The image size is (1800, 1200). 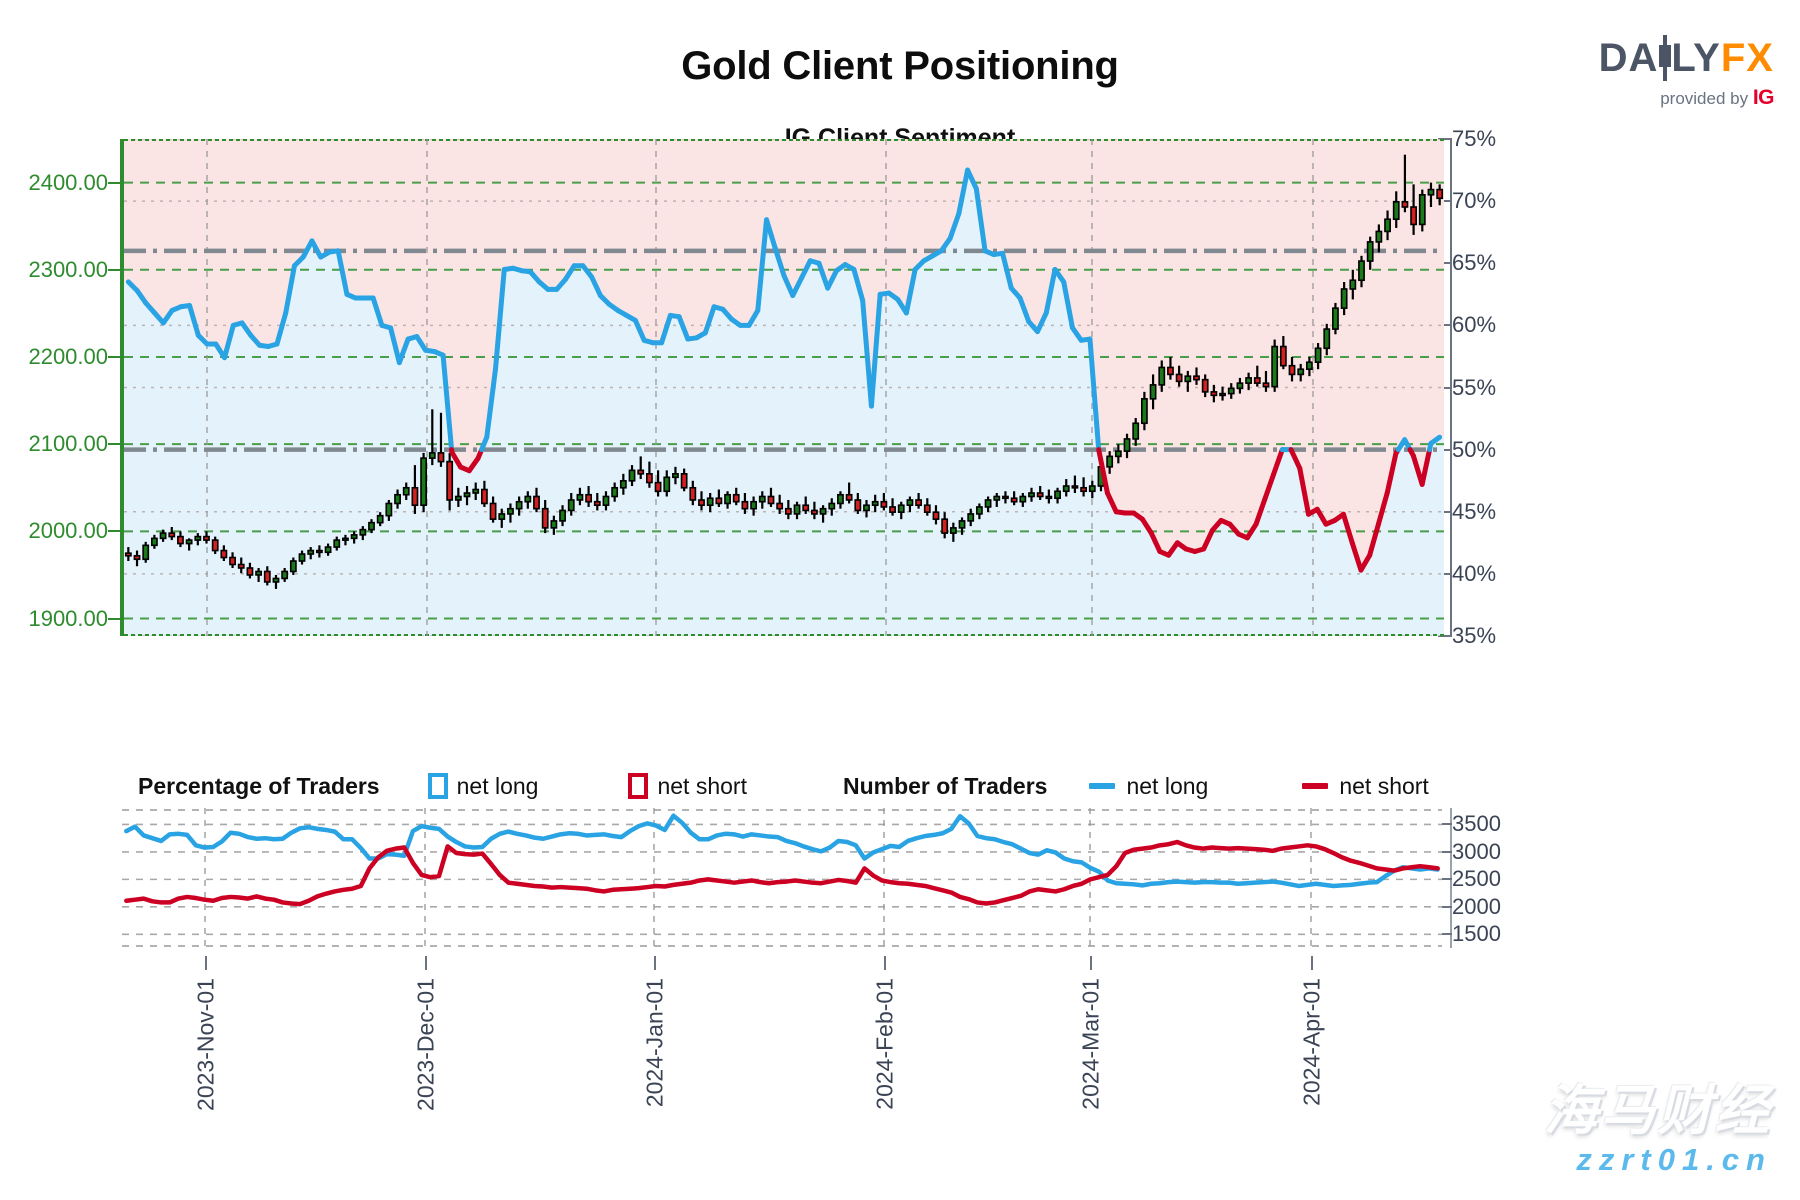 I want to click on x-axis-tick-label: 2024-Feb-01, so click(x=884, y=1044).